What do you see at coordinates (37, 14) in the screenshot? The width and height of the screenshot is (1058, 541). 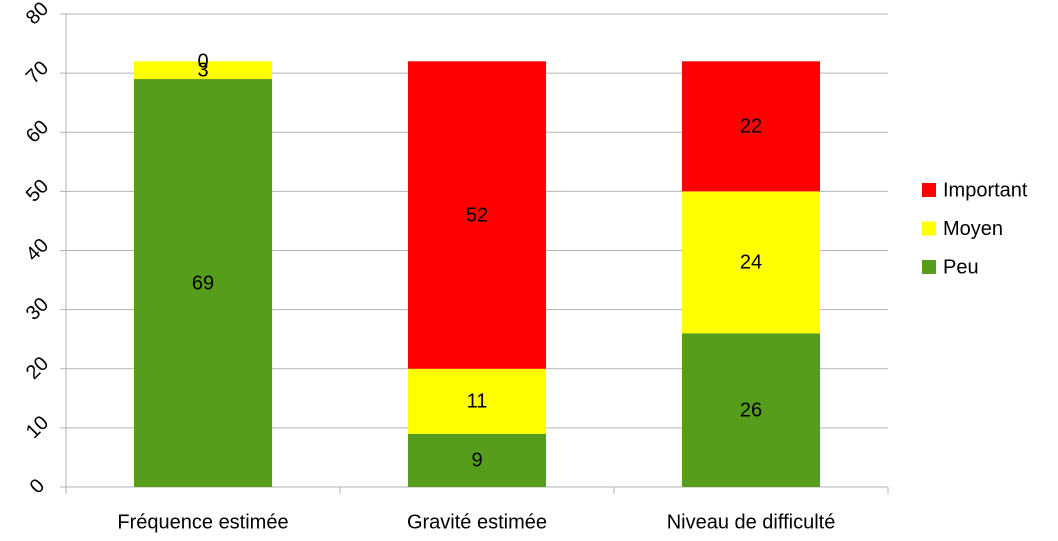 I see `y-tick-label: 80` at bounding box center [37, 14].